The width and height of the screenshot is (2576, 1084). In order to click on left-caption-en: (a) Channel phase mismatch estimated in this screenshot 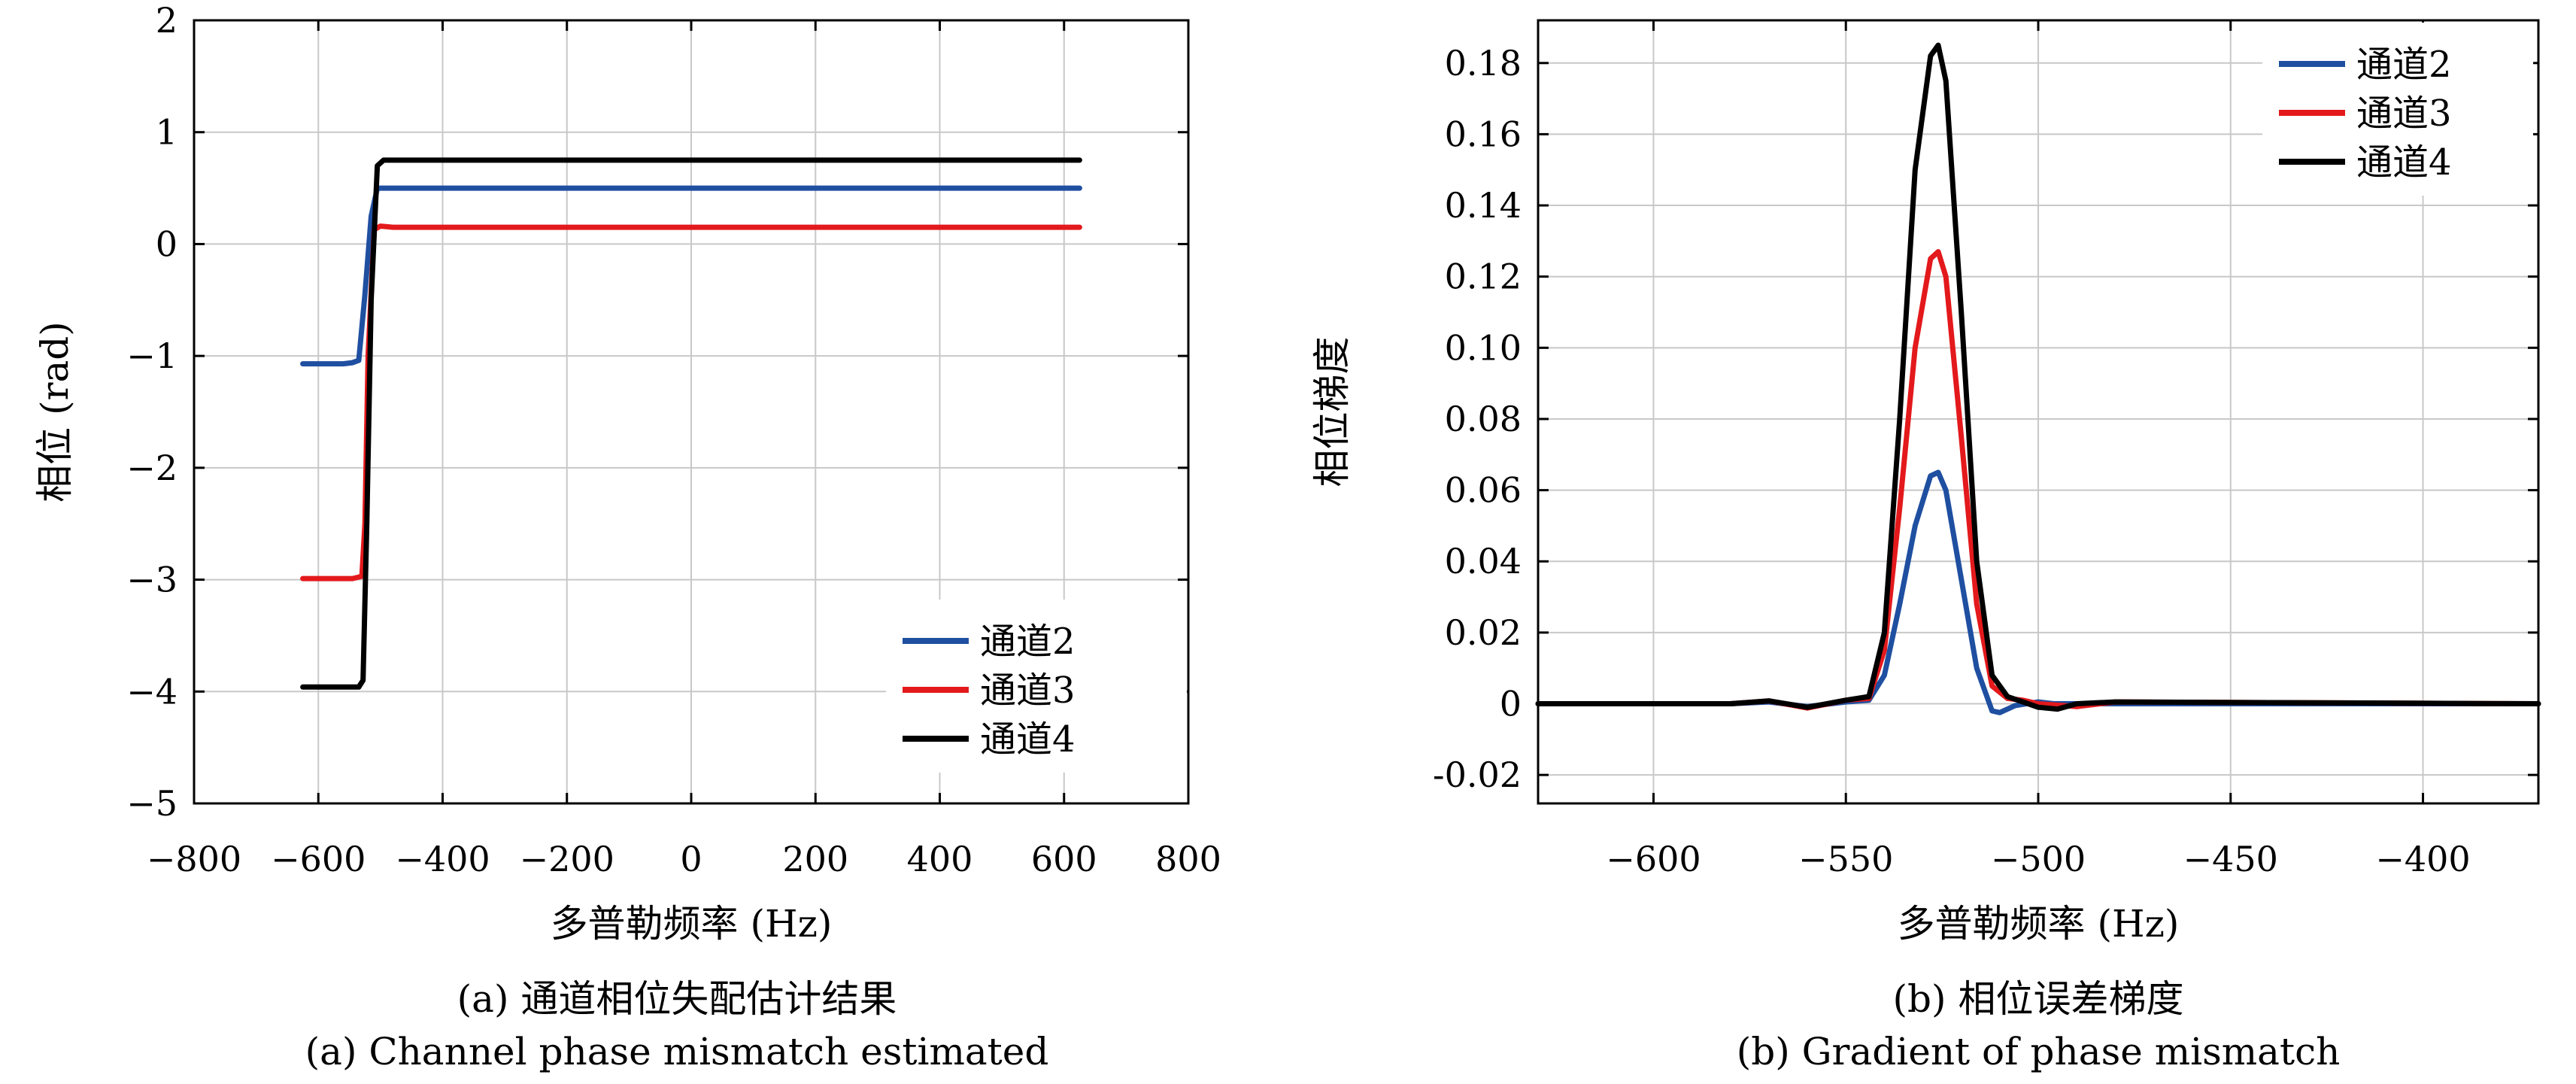, I will do `click(677, 1051)`.